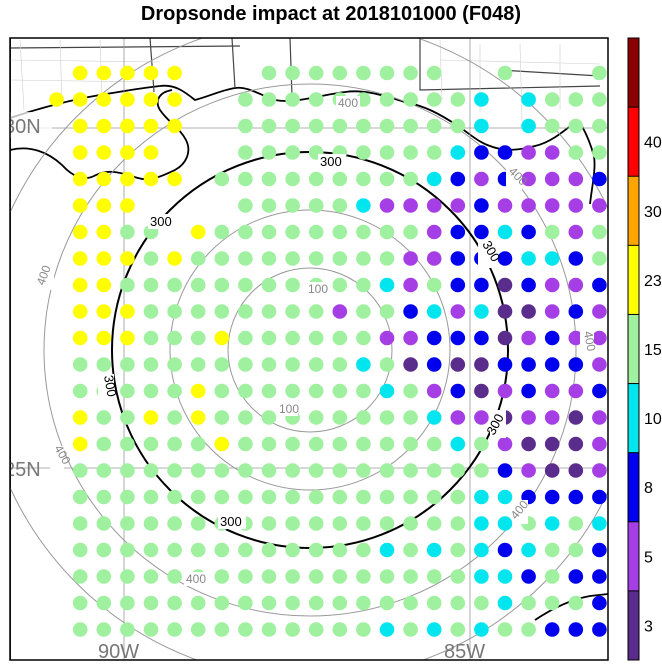 This screenshot has height=664, width=662. Describe the element at coordinates (331, 14) in the screenshot. I see `chart-title: Dropsonde impact at 2018101000 (F048)` at that location.